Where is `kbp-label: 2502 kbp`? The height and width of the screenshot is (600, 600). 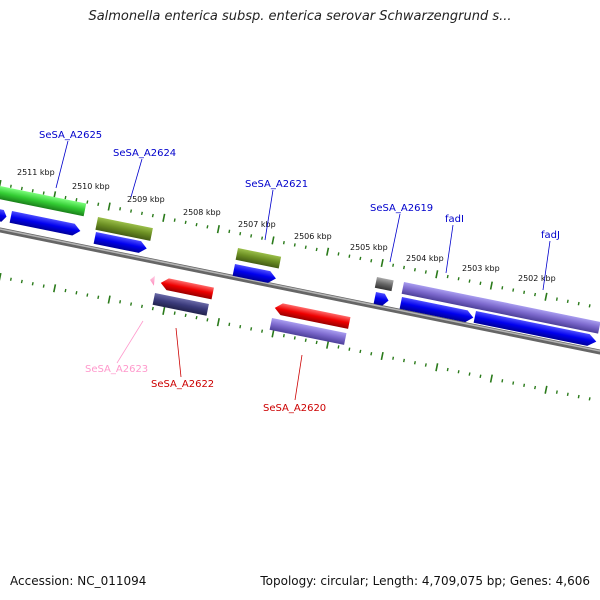
kbp-label: 2502 kbp is located at coordinates (537, 278).